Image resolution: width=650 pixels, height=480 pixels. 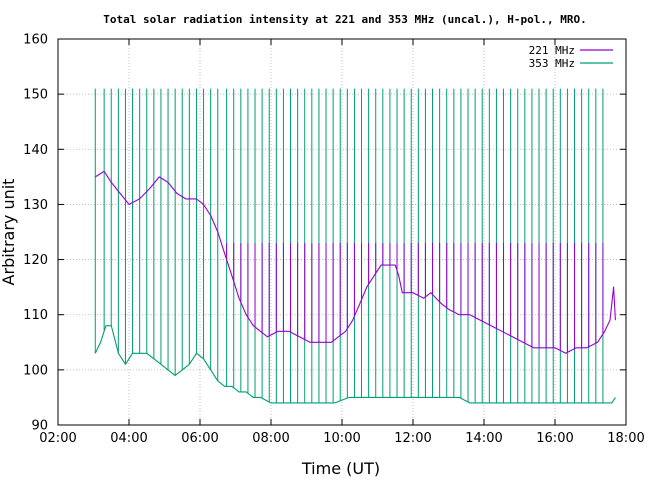 What do you see at coordinates (35, 205) in the screenshot?
I see `y-tick-label: 130` at bounding box center [35, 205].